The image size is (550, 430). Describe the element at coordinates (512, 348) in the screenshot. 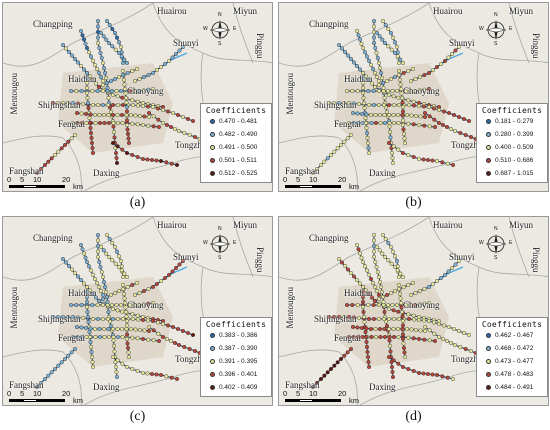

I see `legend-row: 0.468 - 0.472` at that location.